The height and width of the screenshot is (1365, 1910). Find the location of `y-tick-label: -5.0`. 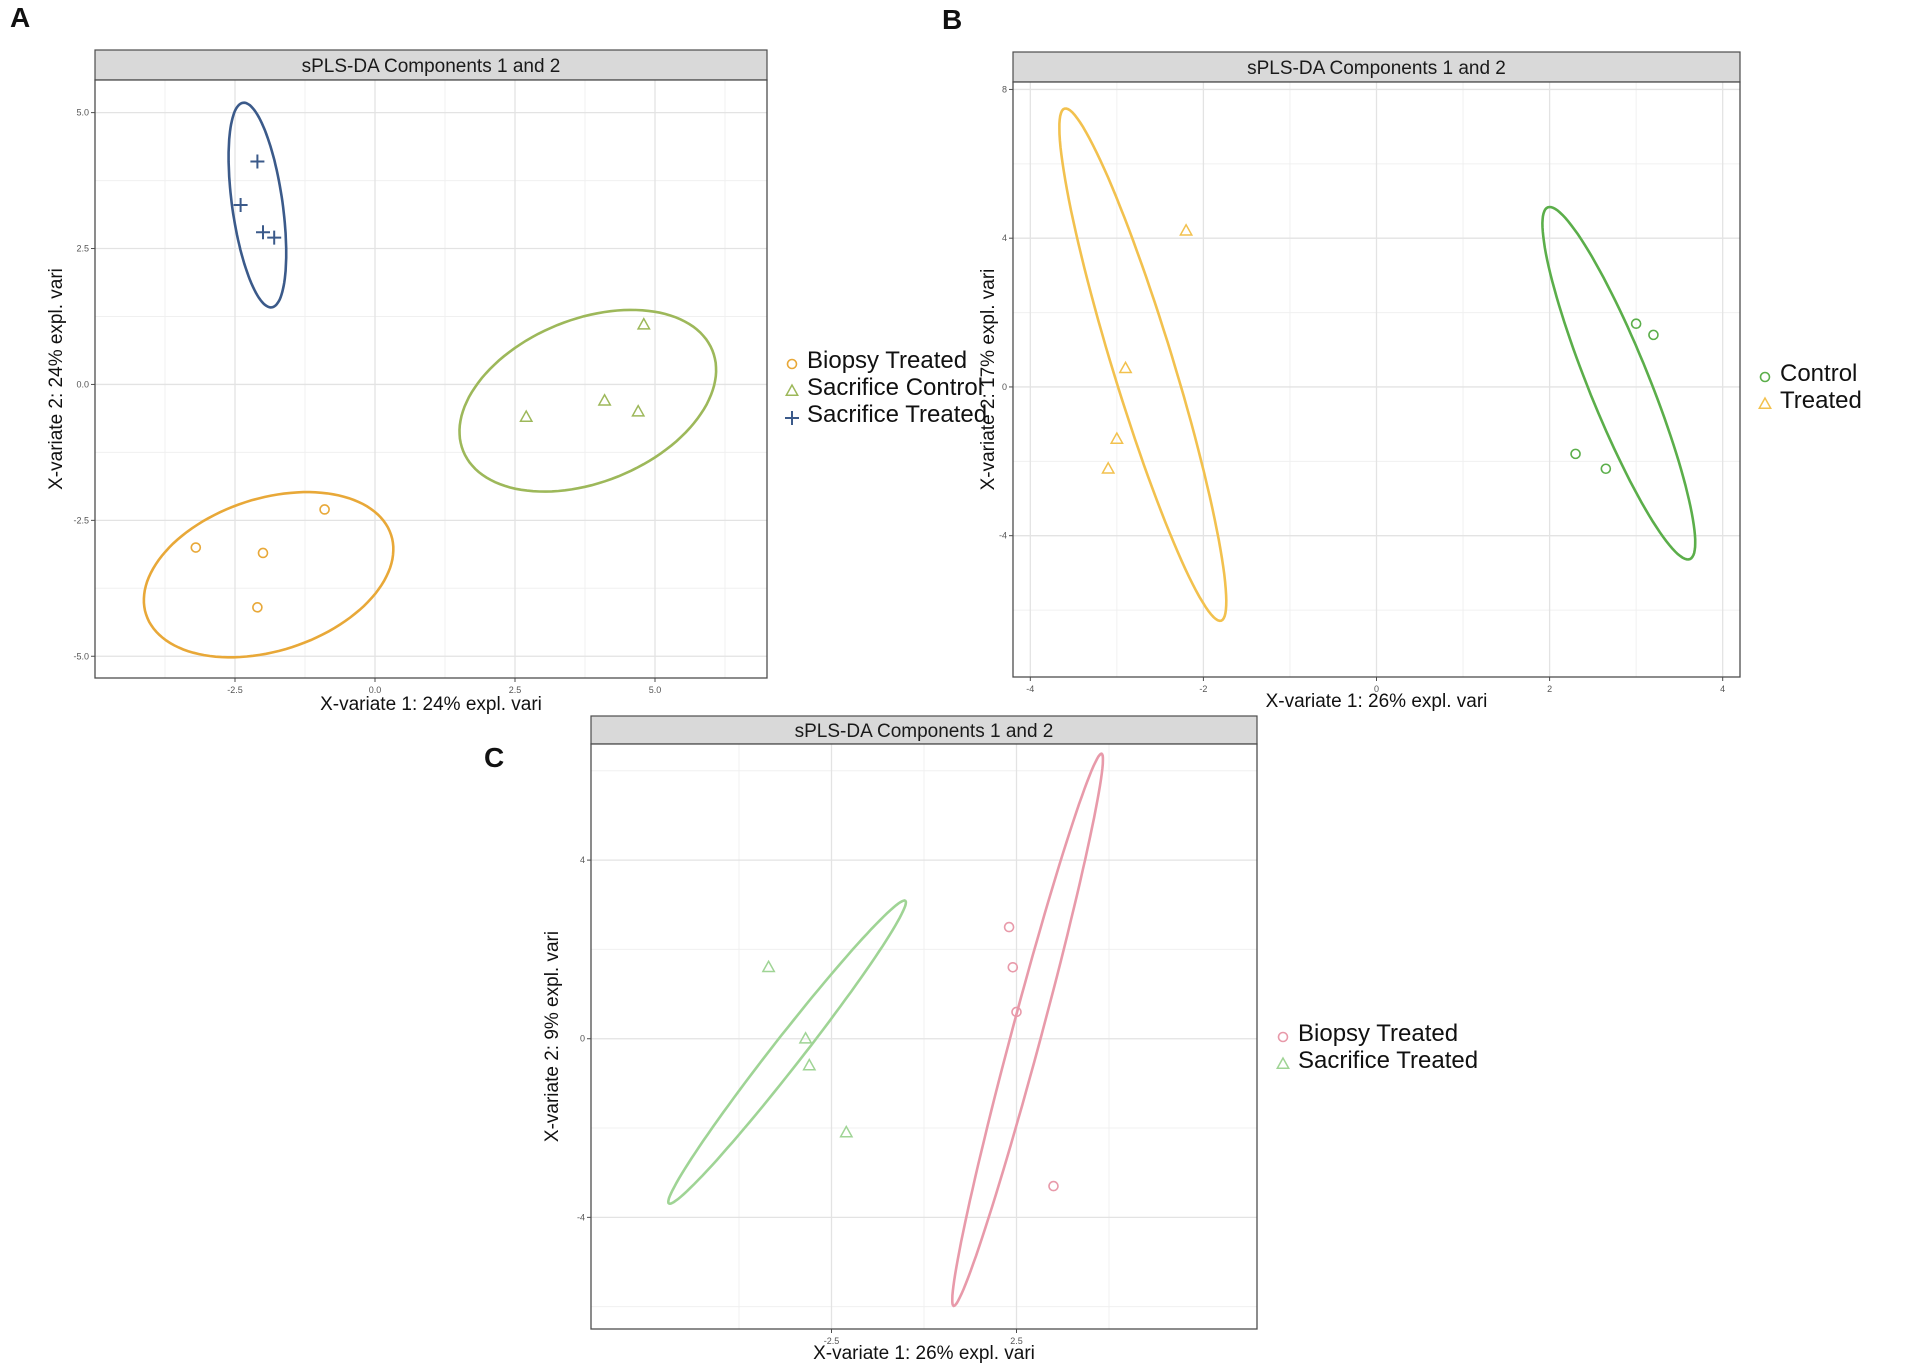

y-tick-label: -5.0 is located at coordinates (81, 656).